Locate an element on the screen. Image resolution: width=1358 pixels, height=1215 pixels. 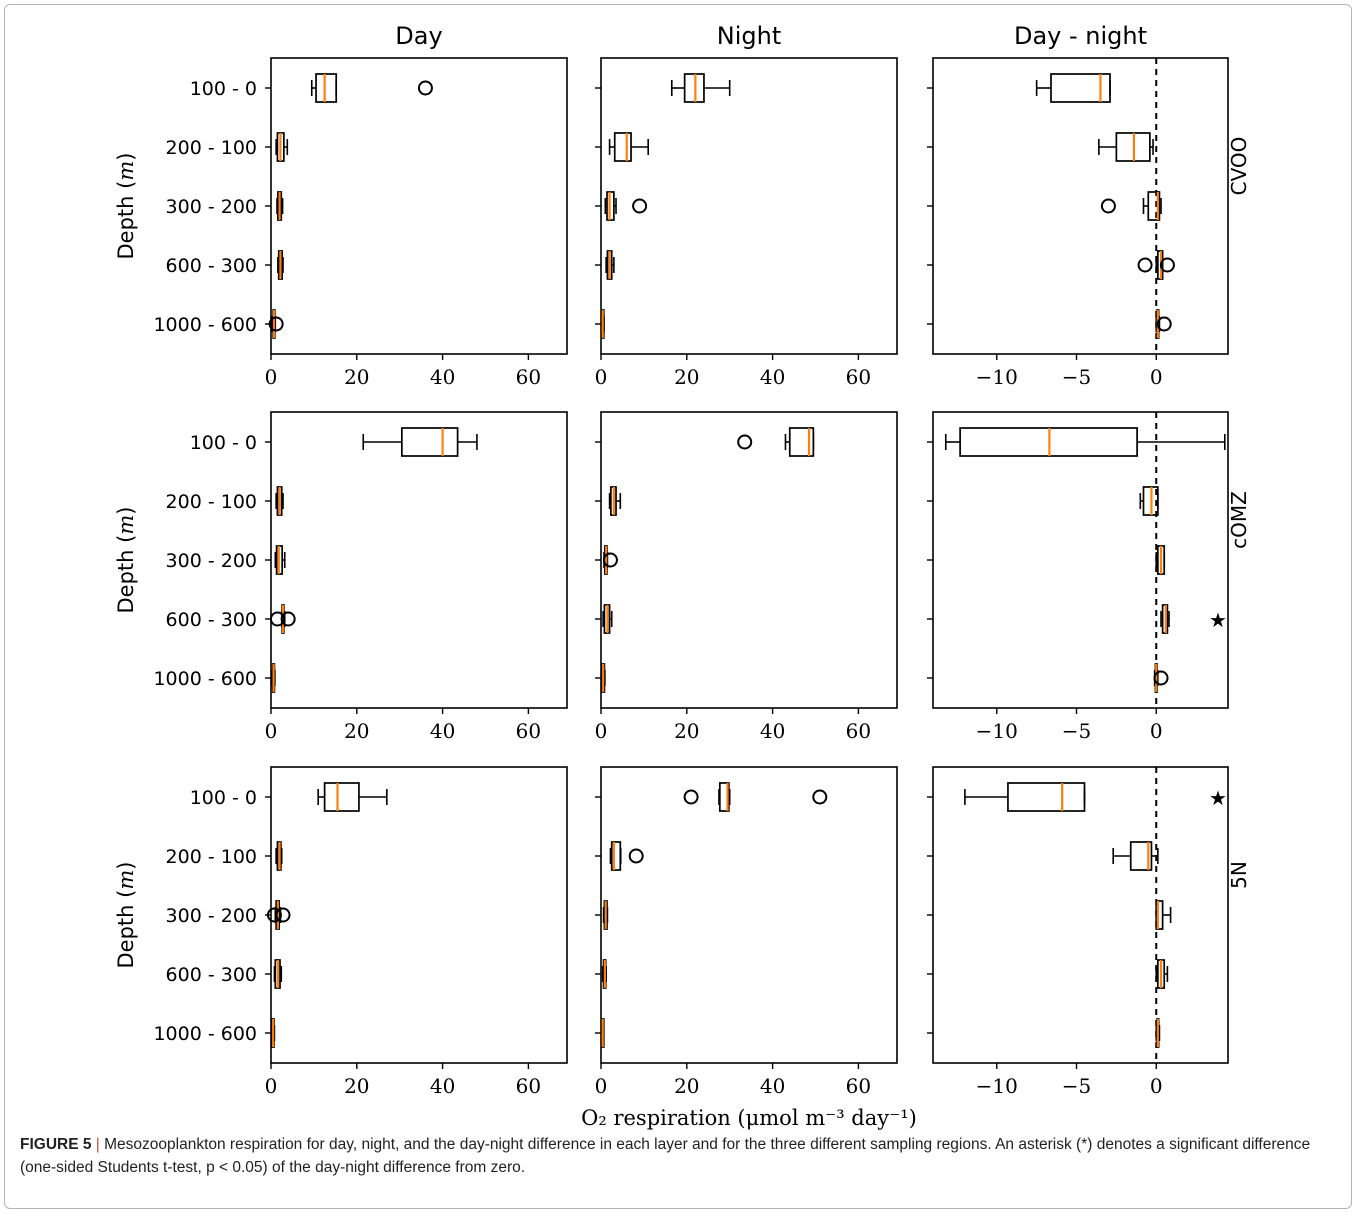
panel-cOMZ-2: 0 20 40 60 is located at coordinates (746, 577).